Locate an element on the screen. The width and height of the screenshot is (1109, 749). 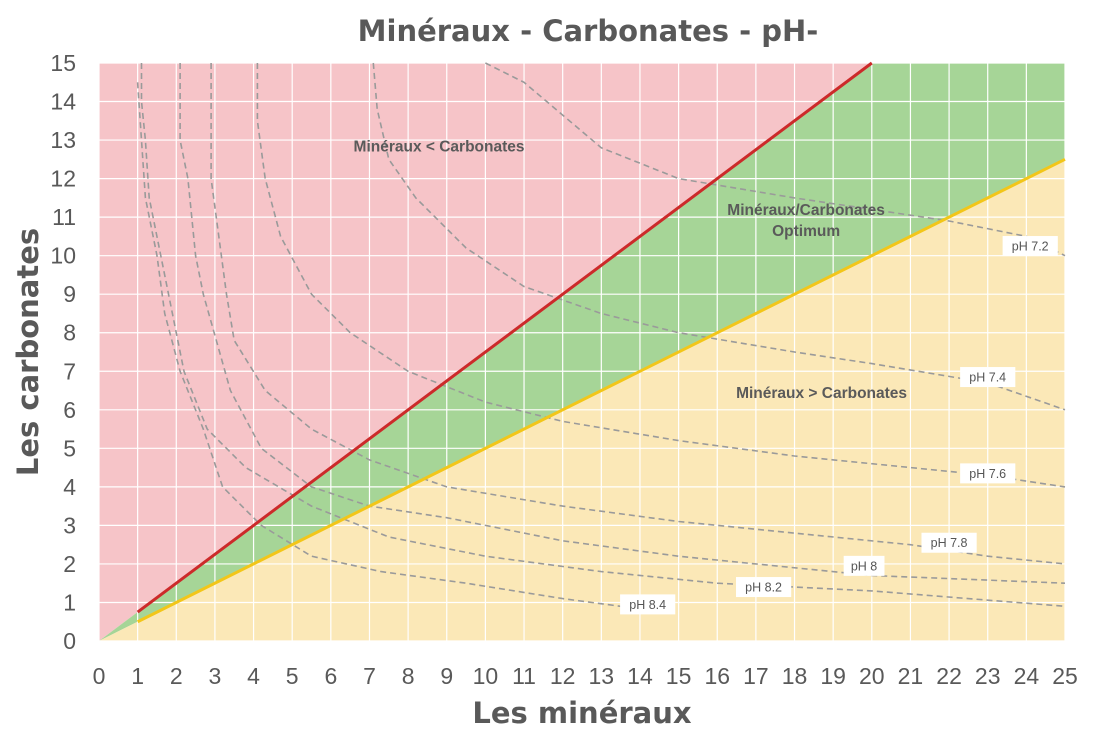
x-tick-label: 19 is located at coordinates (833, 676).